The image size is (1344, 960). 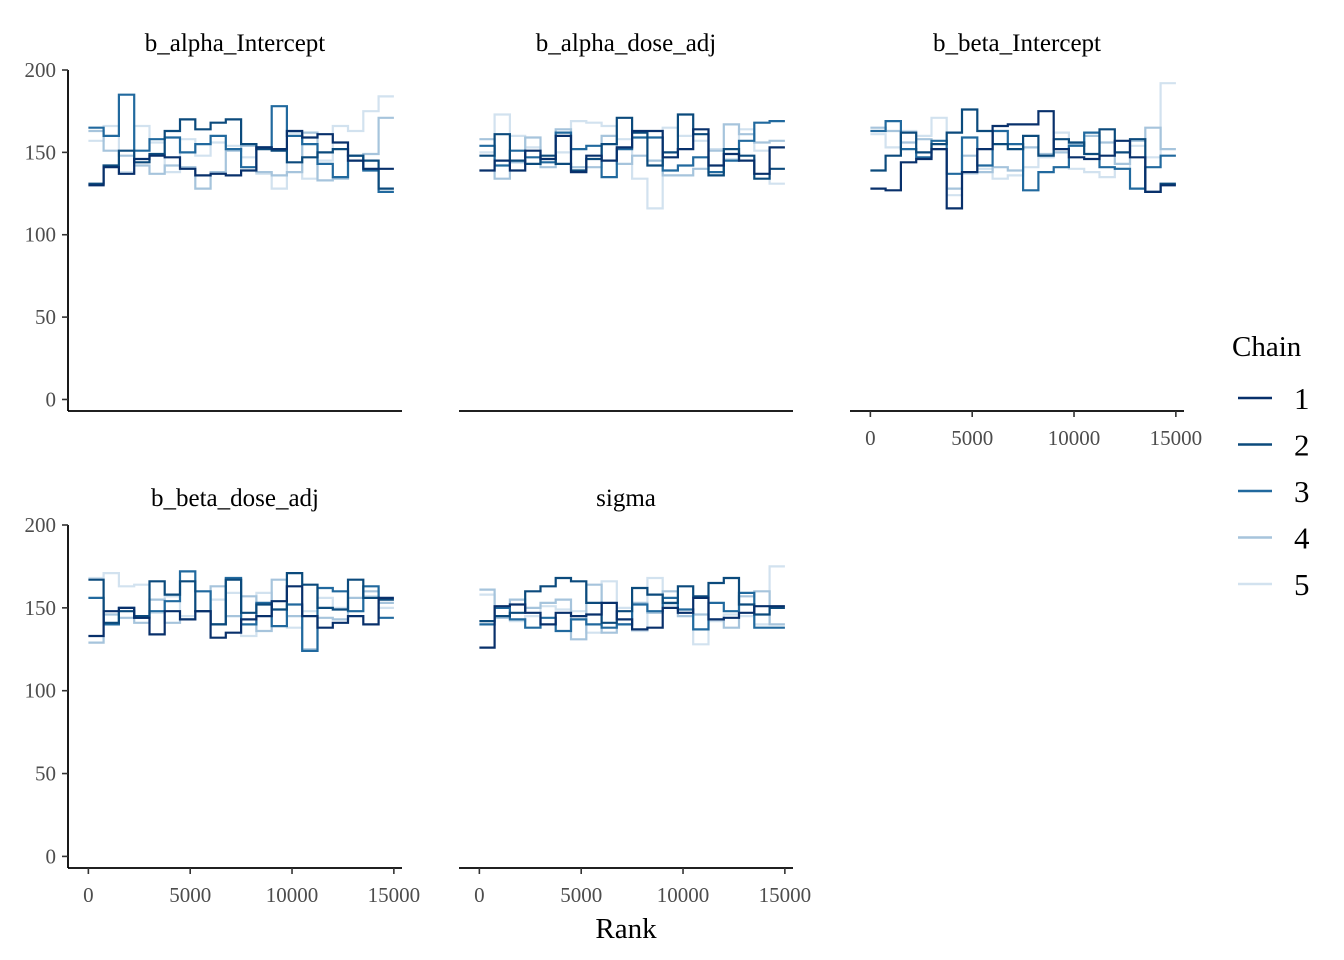 What do you see at coordinates (1026, 240) in the screenshot?
I see `panel-2: b_beta_Intercept 0 5000 10000 15000` at bounding box center [1026, 240].